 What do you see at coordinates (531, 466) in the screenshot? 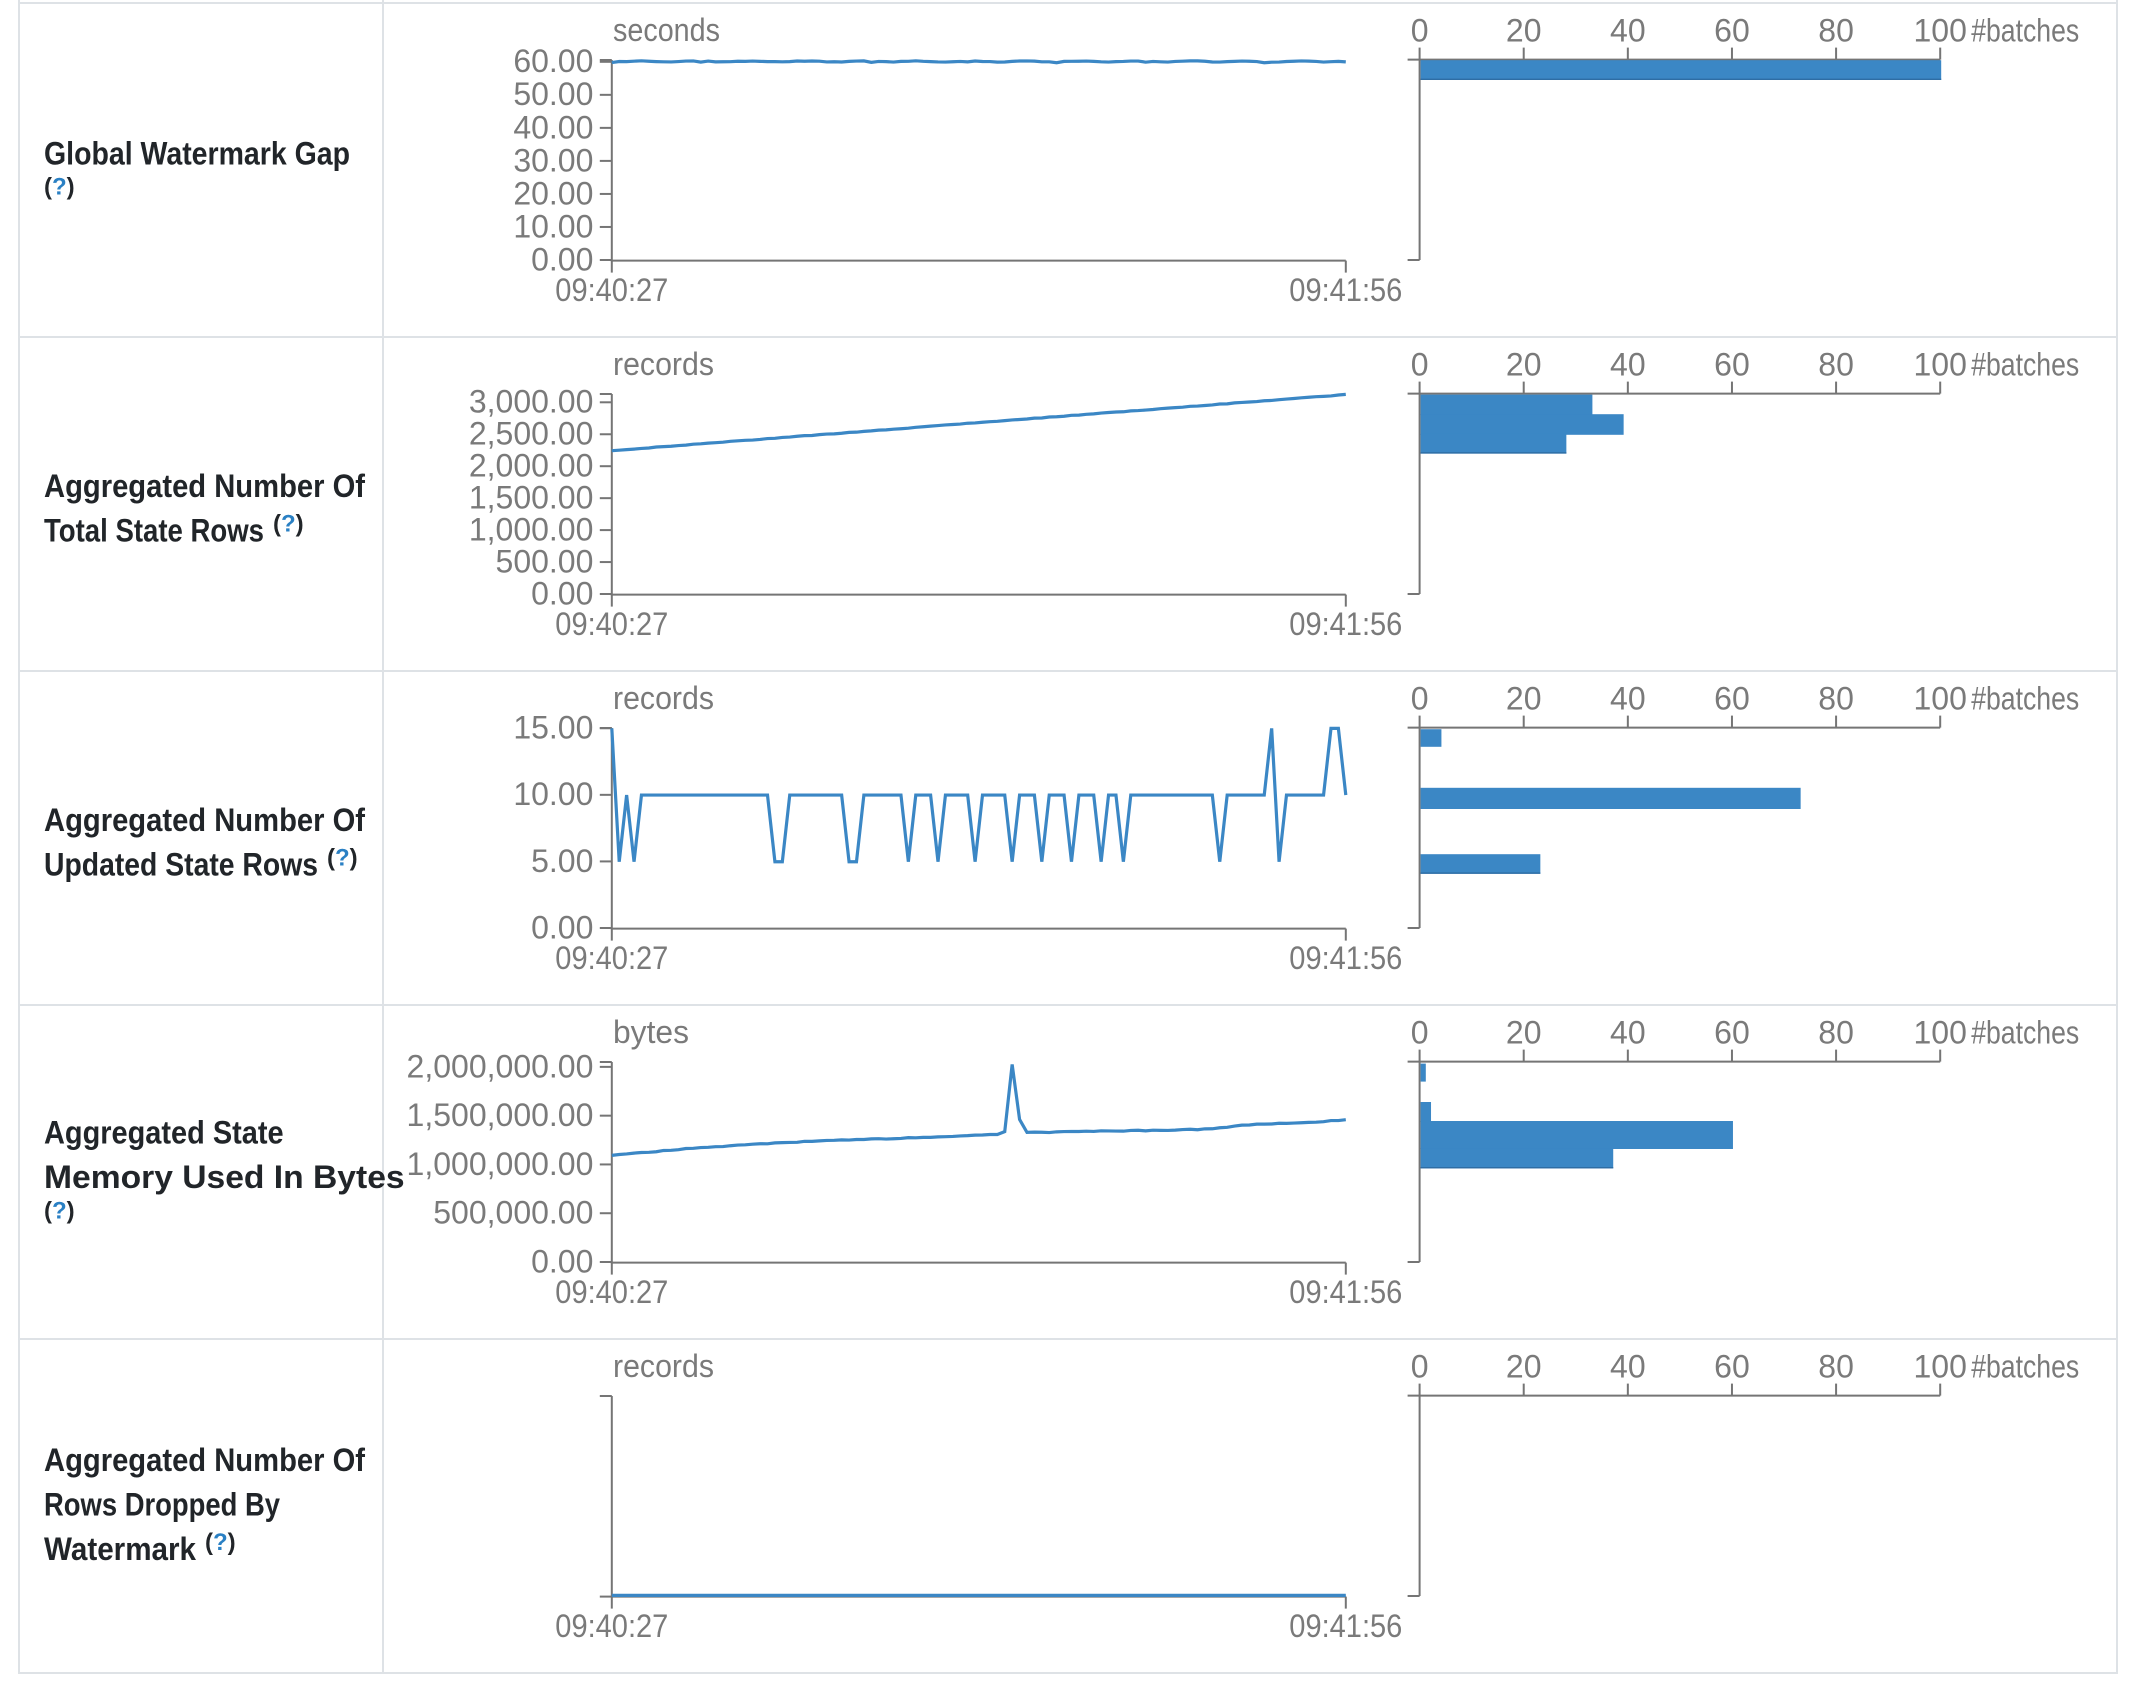
I see `svg-text: 2,000.00` at bounding box center [531, 466].